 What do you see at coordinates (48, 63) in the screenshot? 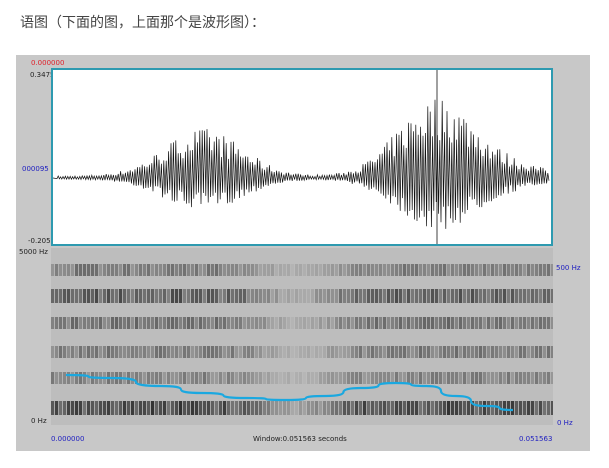
I see `top-time-label: 0.000000` at bounding box center [48, 63].